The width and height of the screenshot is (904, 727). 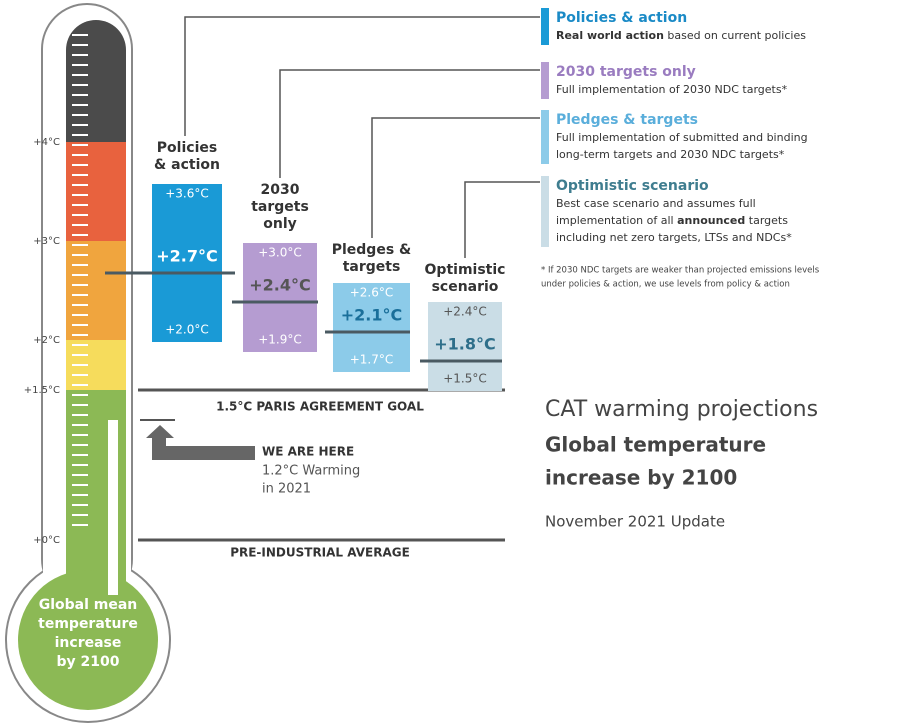 I want to click on high-label: +2.4°C, so click(x=465, y=312).